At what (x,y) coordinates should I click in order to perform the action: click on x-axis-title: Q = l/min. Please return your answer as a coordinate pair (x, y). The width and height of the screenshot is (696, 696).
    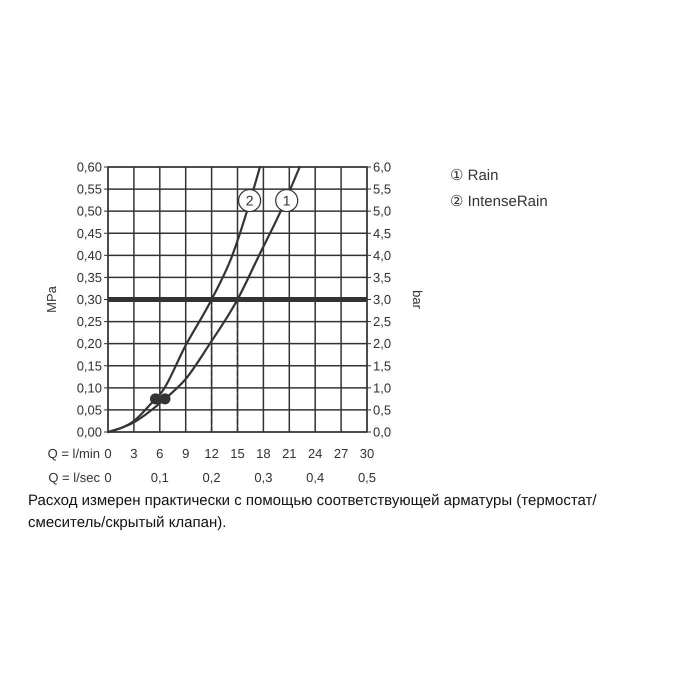
    Looking at the image, I should click on (74, 453).